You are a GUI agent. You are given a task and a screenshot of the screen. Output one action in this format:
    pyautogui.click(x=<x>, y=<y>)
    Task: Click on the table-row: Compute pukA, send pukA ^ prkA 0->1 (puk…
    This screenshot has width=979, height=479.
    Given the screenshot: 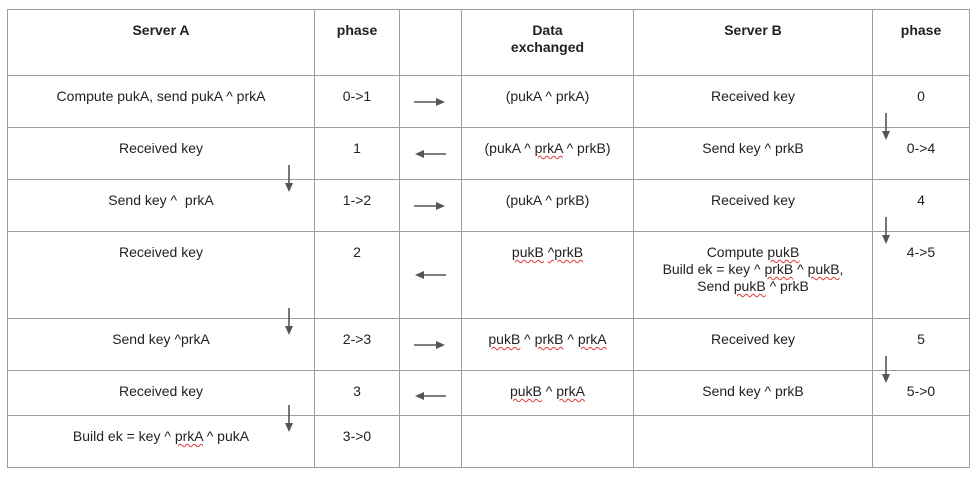 What is the action you would take?
    pyautogui.click(x=488, y=107)
    